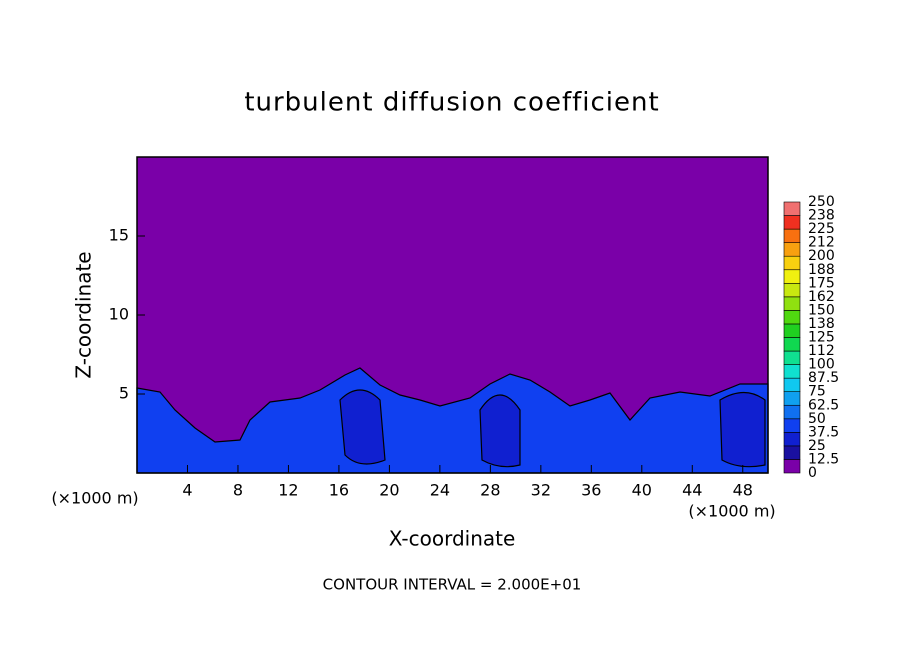  I want to click on x-tick-label: 4, so click(187, 490).